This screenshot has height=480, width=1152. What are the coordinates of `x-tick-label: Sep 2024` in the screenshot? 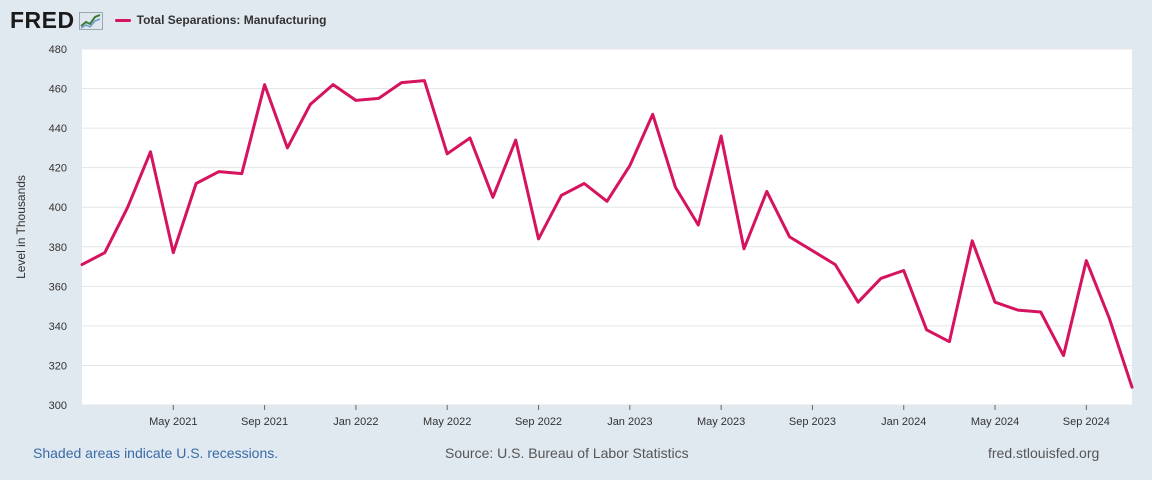 It's located at (1086, 422).